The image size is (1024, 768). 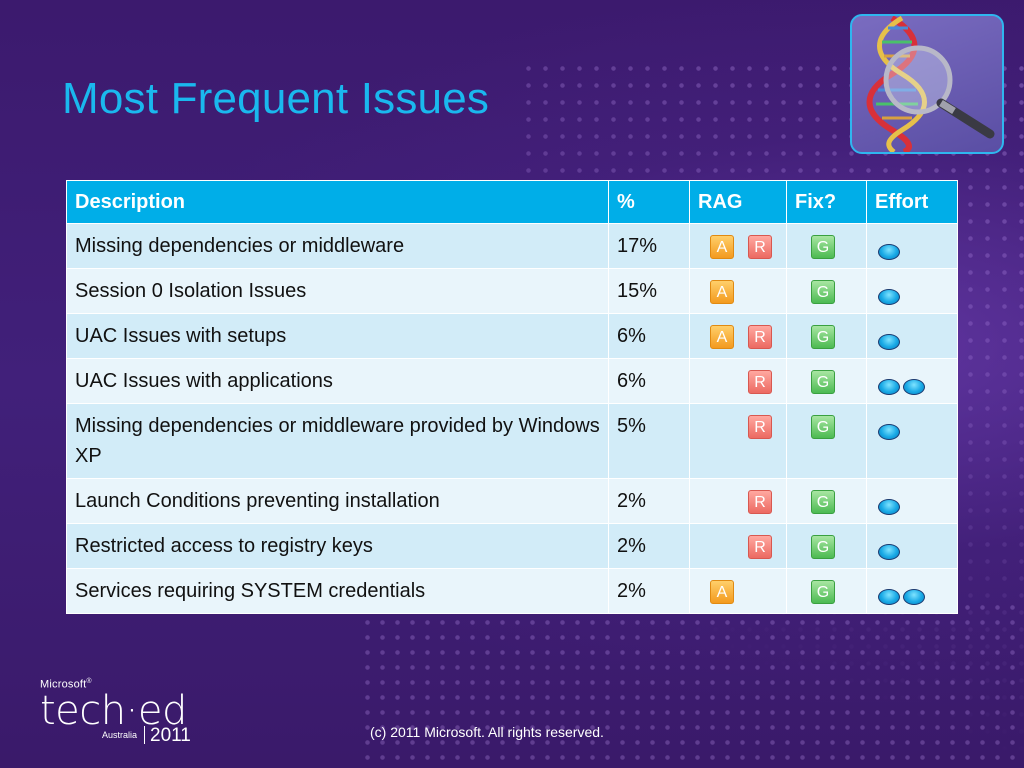 What do you see at coordinates (337, 336) in the screenshot?
I see `issue-description: UAC Issues with setups` at bounding box center [337, 336].